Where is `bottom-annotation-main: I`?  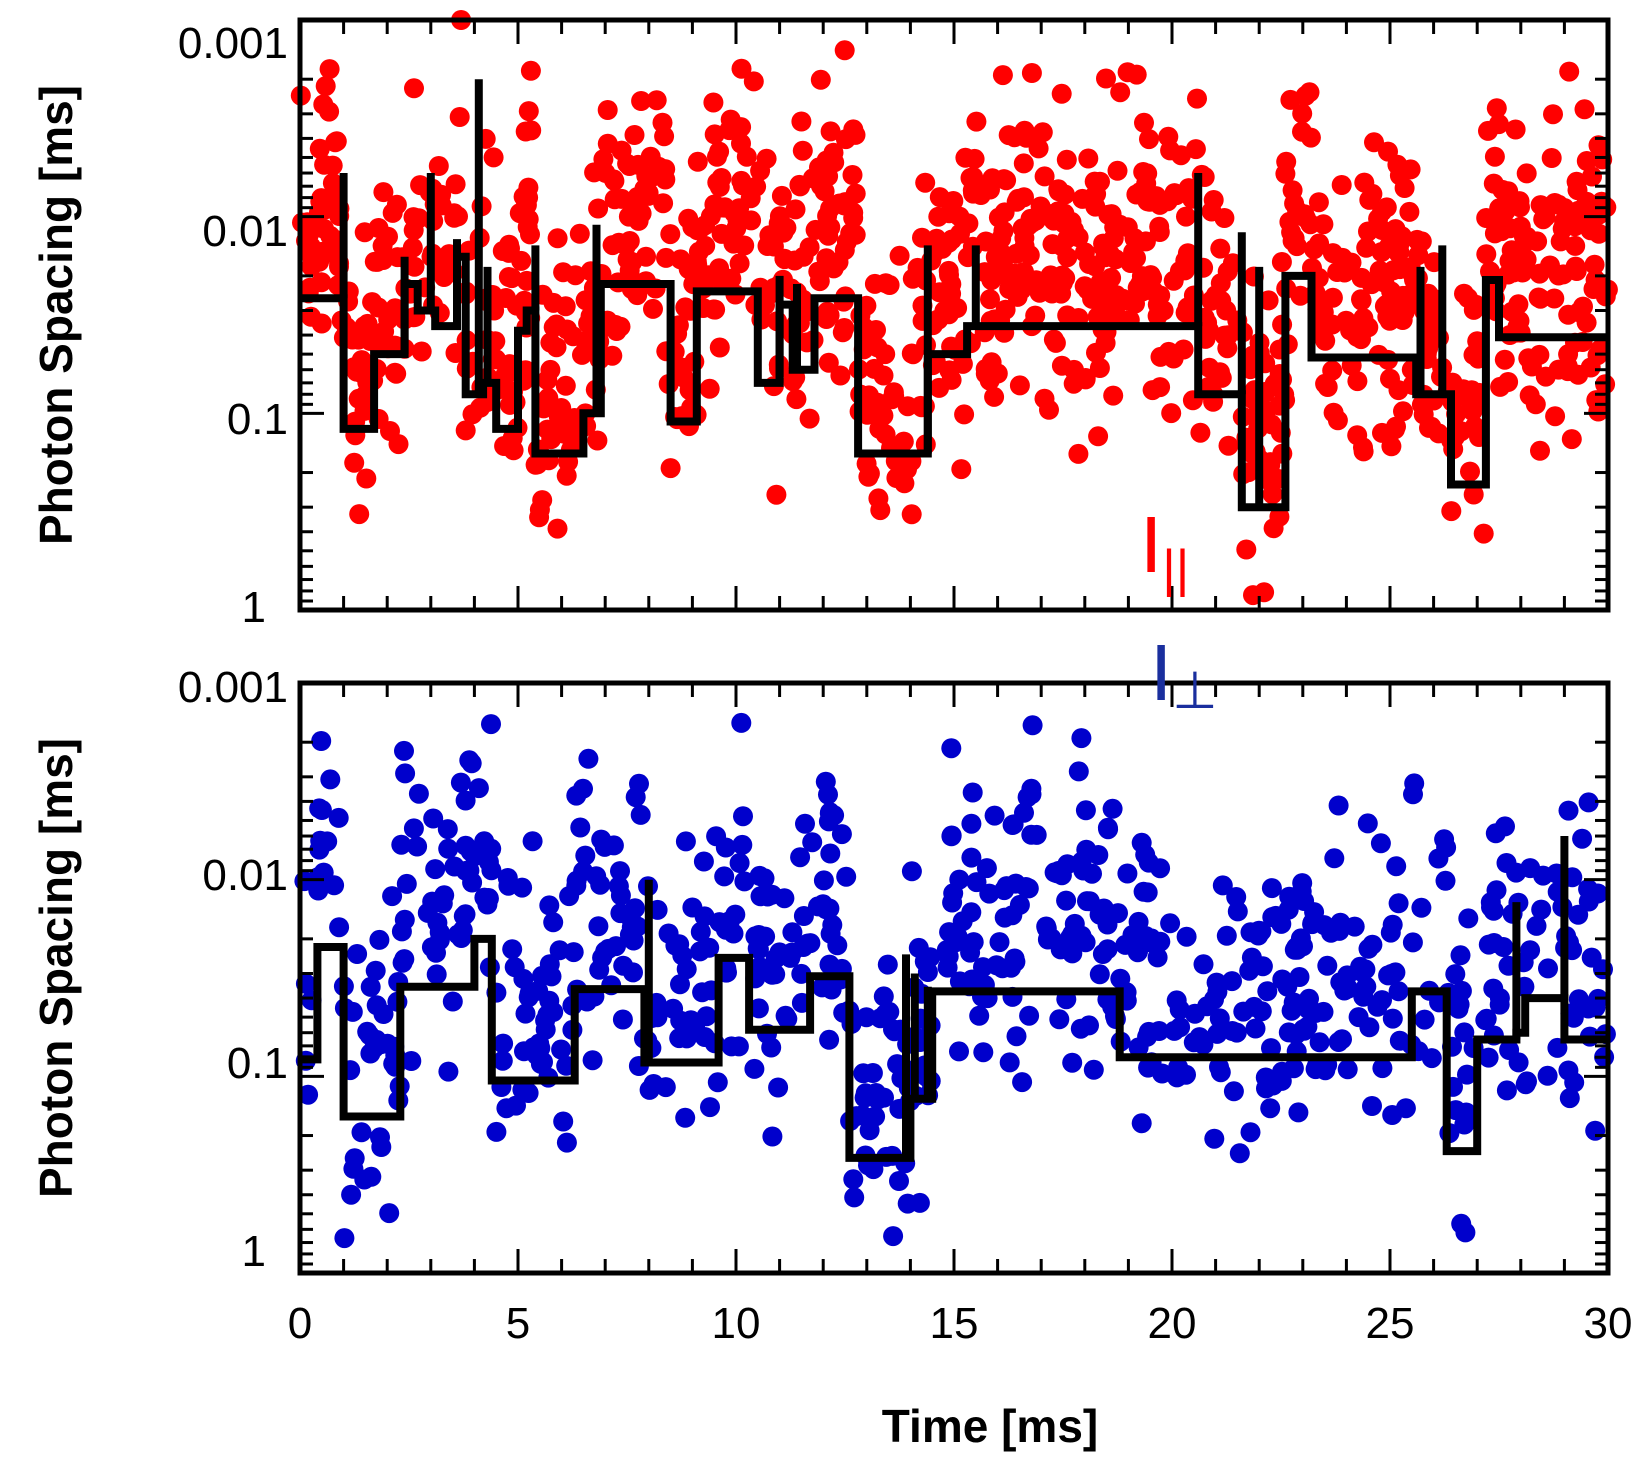
bottom-annotation-main: I is located at coordinates (1161, 672).